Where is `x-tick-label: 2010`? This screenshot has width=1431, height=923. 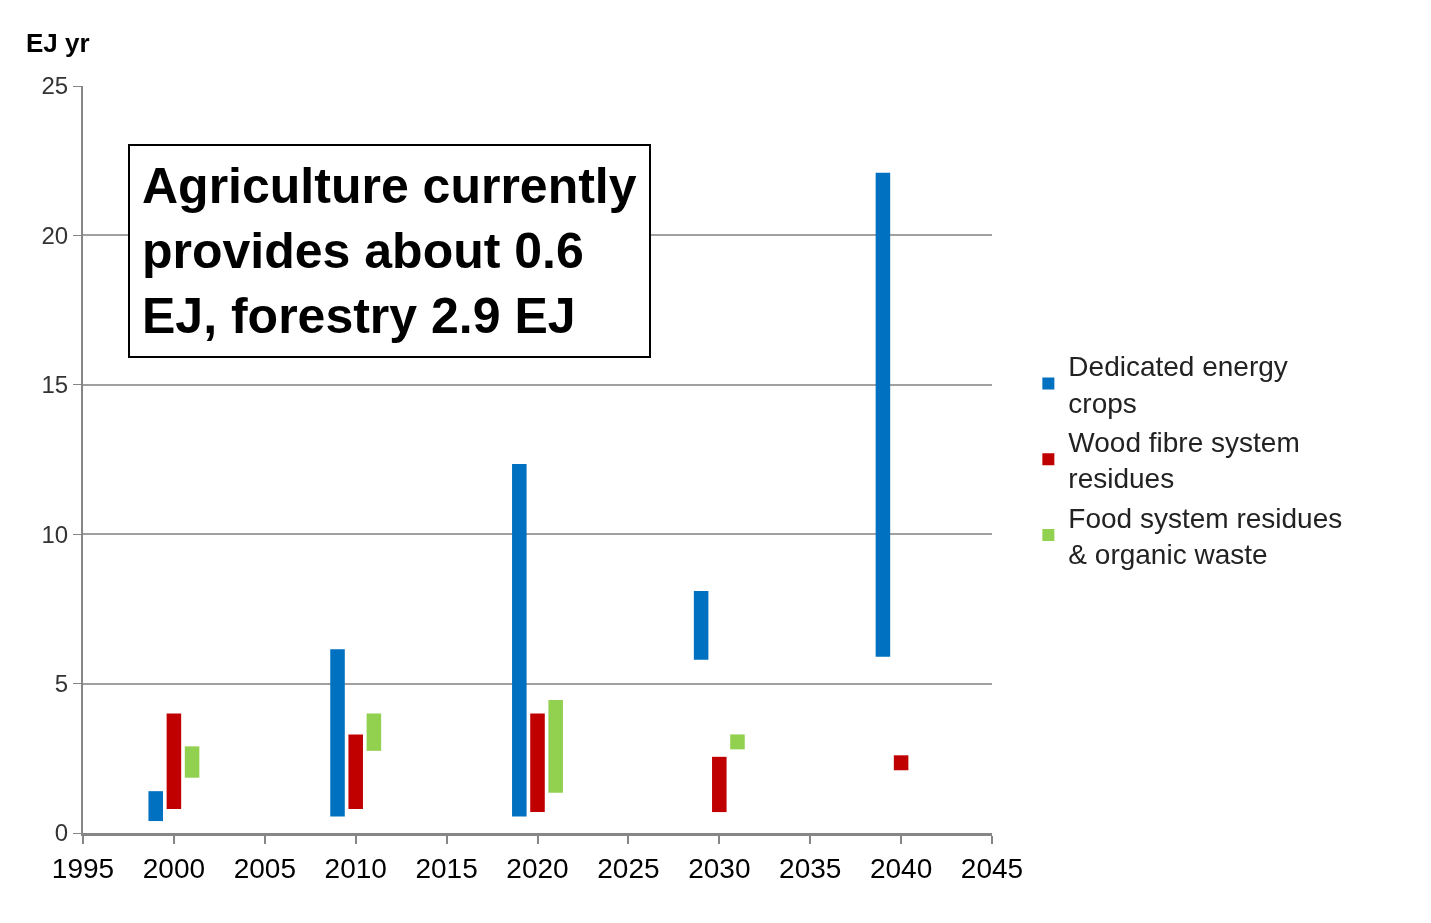
x-tick-label: 2010 is located at coordinates (355, 868).